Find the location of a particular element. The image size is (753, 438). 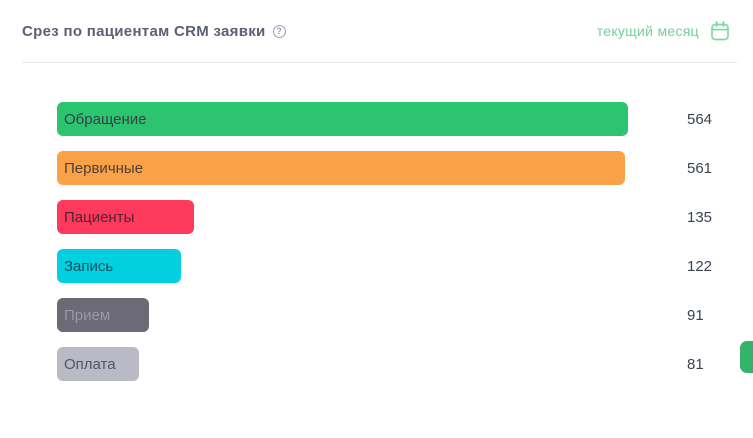

help-icon: ? is located at coordinates (279, 31).